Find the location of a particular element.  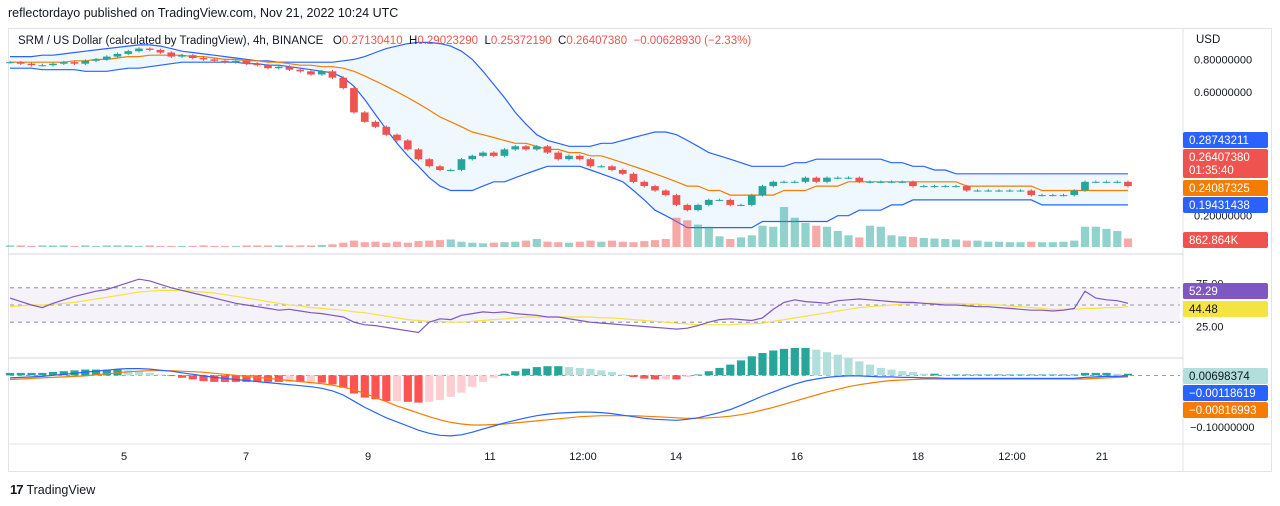

time-tick-label: 21 is located at coordinates (1102, 457).